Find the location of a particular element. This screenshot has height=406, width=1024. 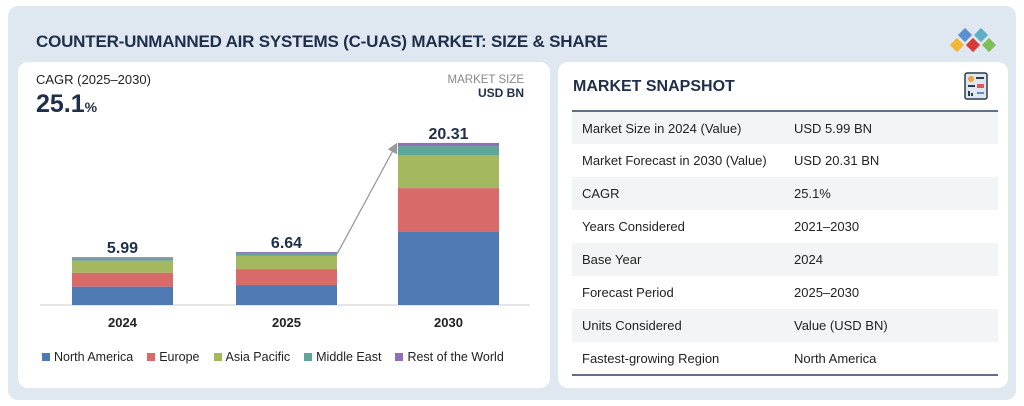

bar-segment-asia-pacific-2024 is located at coordinates (122, 266).